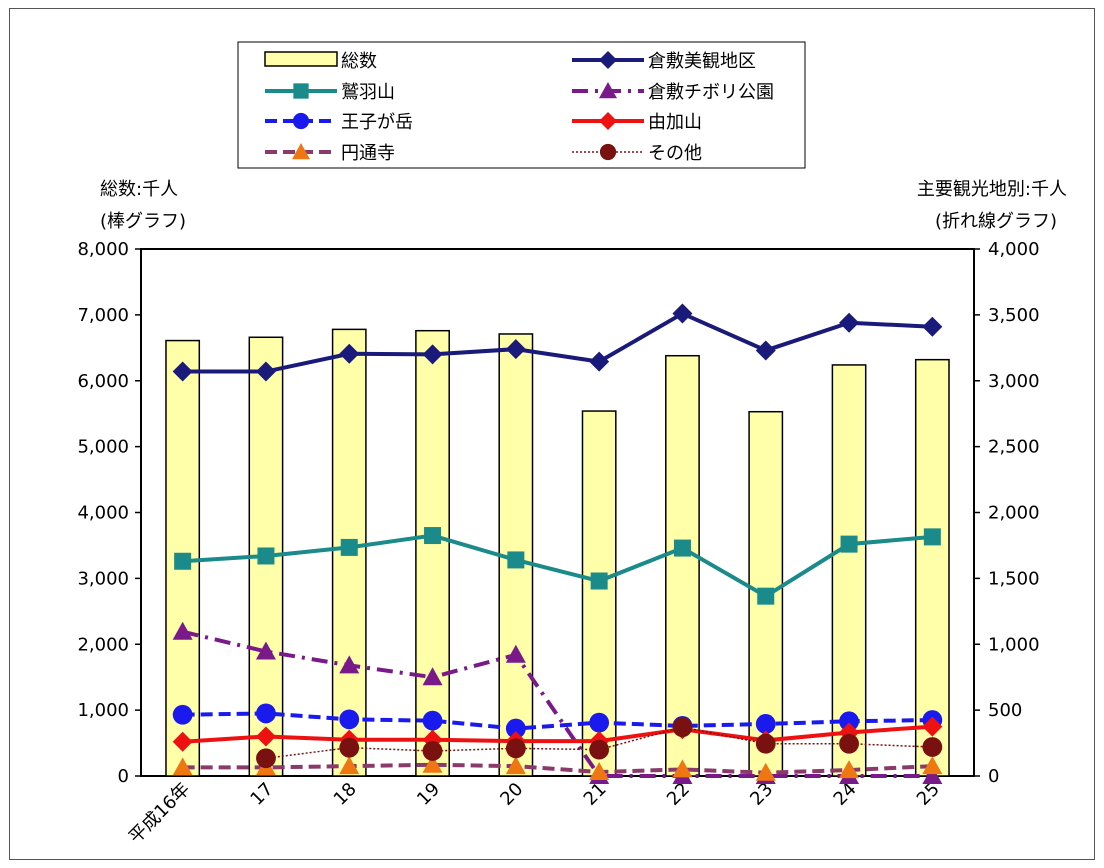  What do you see at coordinates (368, 153) in the screenshot?
I see `legend-label-円通寺: 円通寺` at bounding box center [368, 153].